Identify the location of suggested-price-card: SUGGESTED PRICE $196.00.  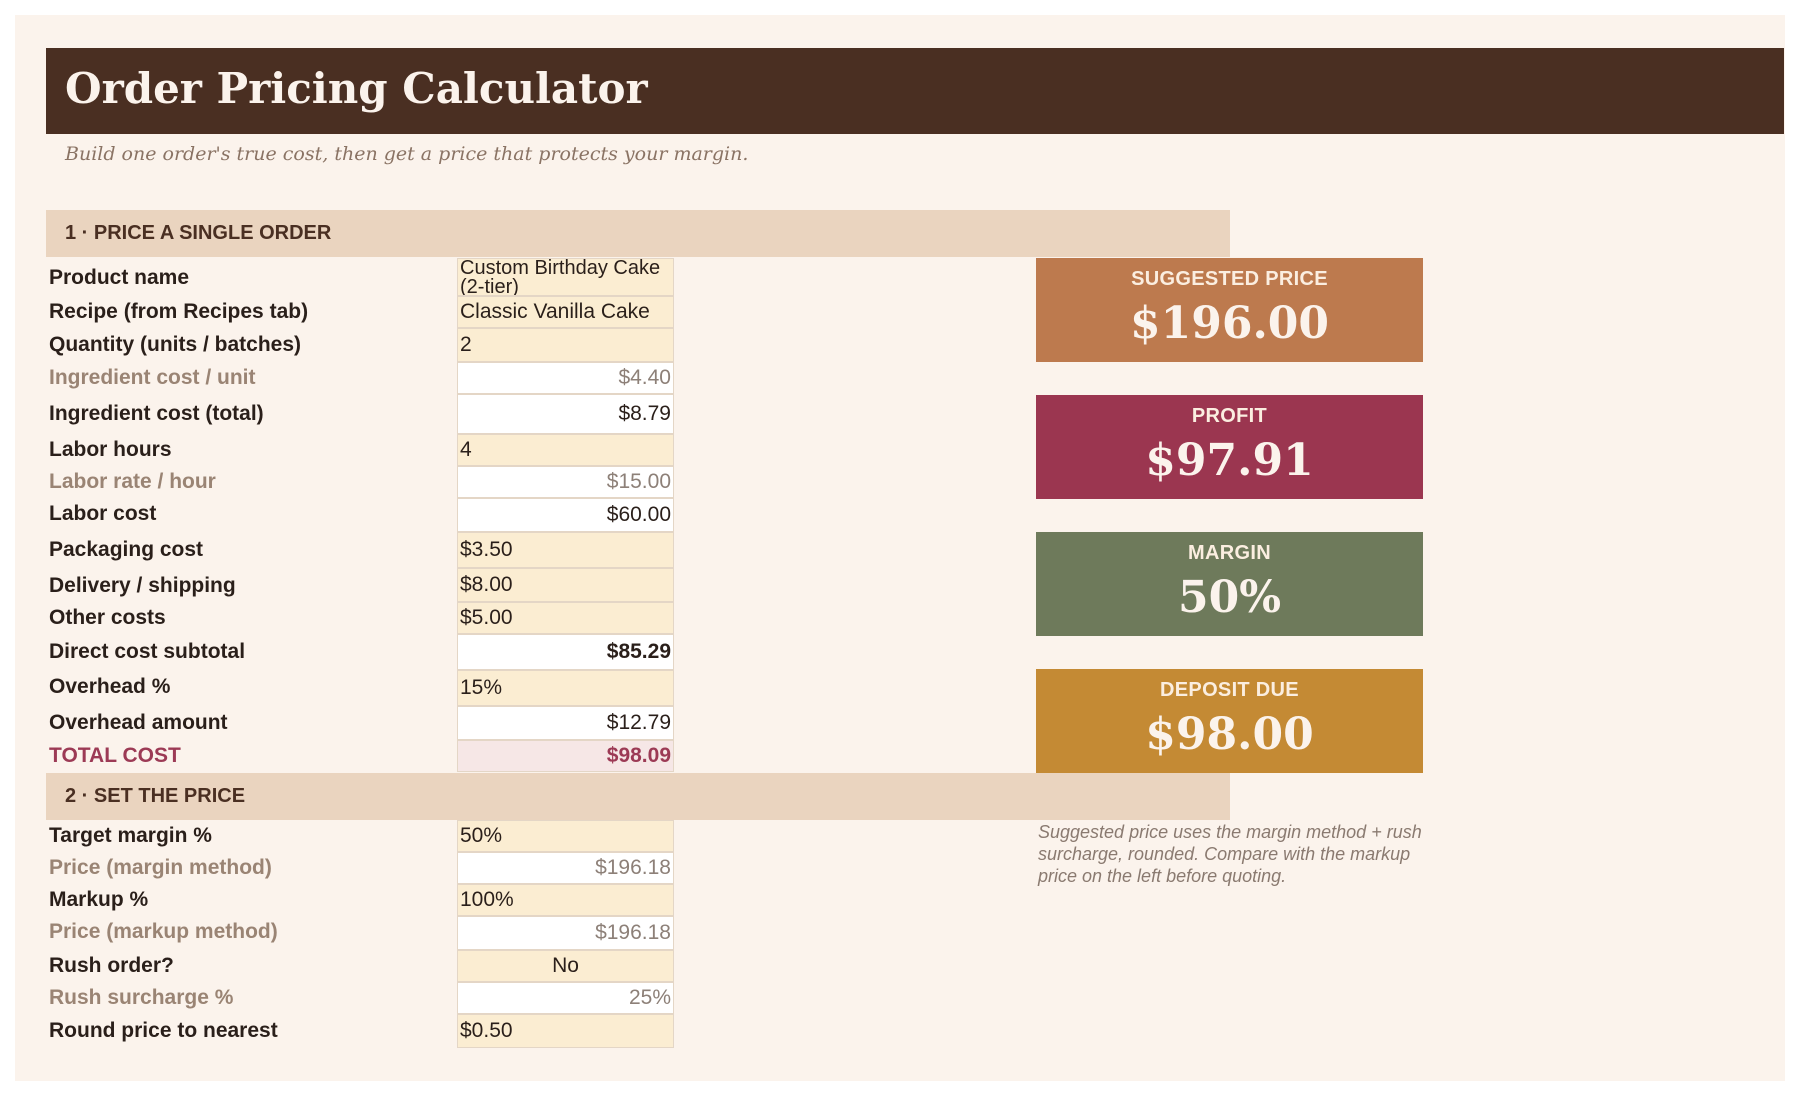
(1229, 310).